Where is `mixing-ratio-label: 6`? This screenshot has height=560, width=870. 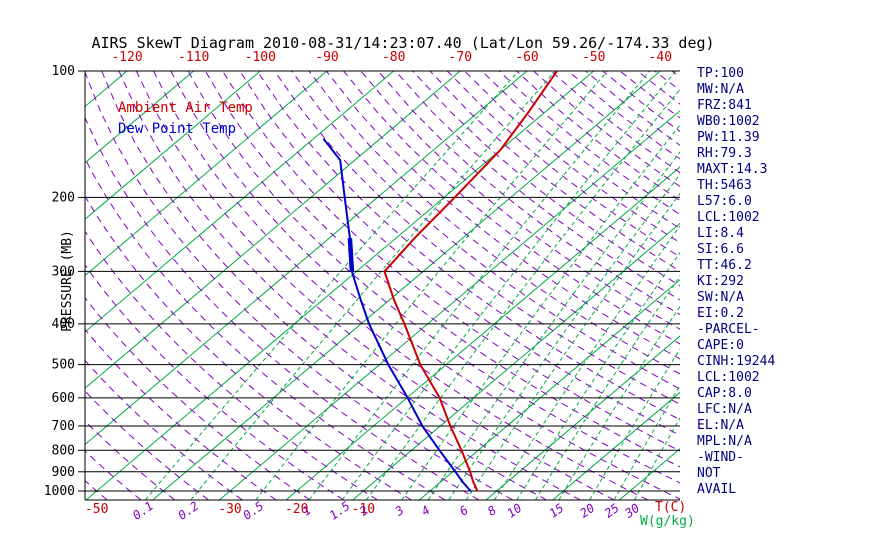
mixing-ratio-label: 6 is located at coordinates (464, 511).